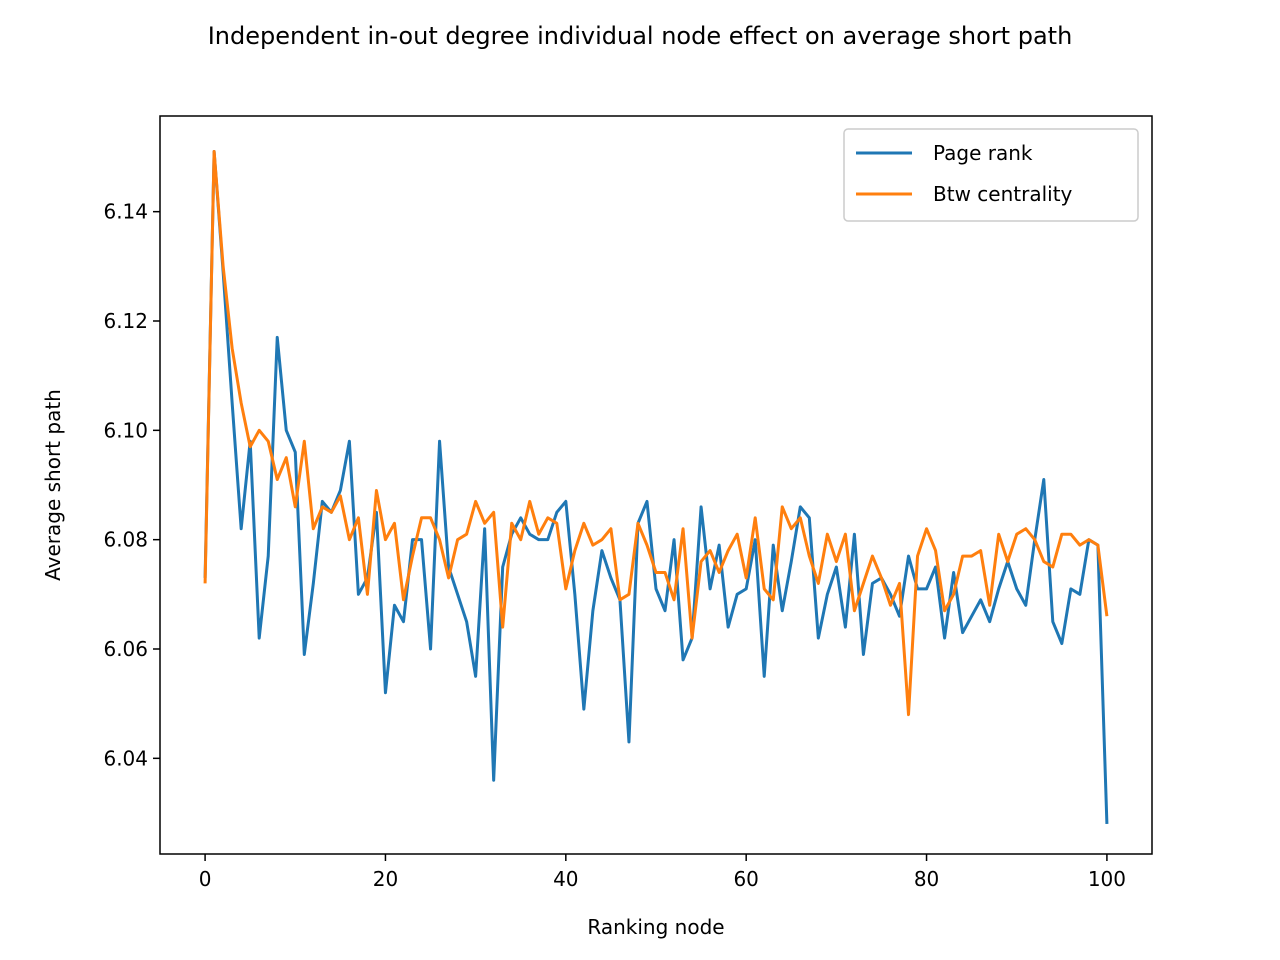  I want to click on legend: Page rank Btw centrality, so click(991, 175).